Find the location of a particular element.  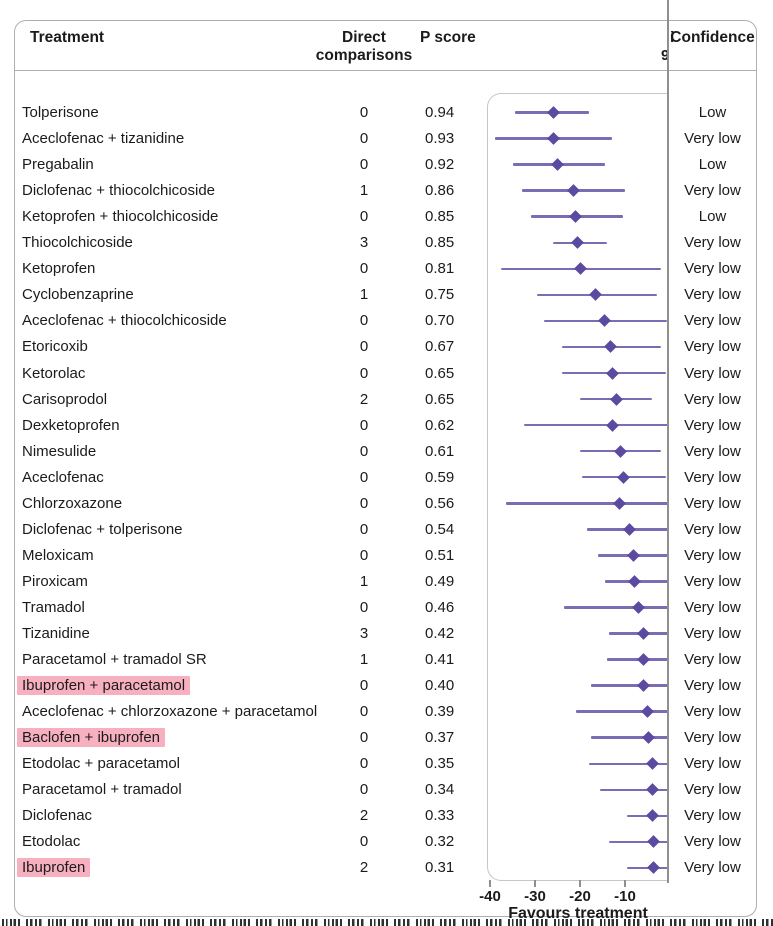

p-score-value: 0.46 is located at coordinates (440, 607).